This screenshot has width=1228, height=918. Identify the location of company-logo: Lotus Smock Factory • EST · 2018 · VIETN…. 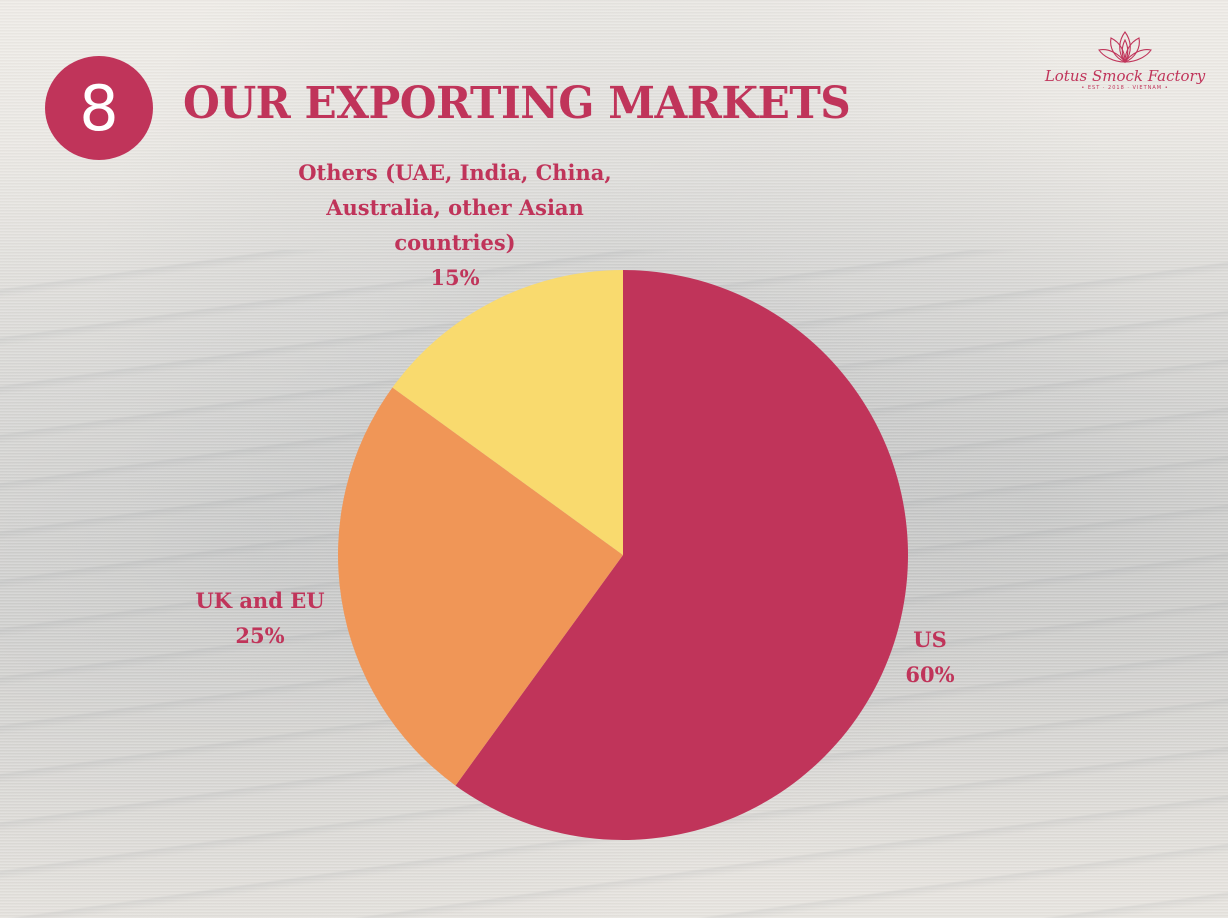
(1125, 68).